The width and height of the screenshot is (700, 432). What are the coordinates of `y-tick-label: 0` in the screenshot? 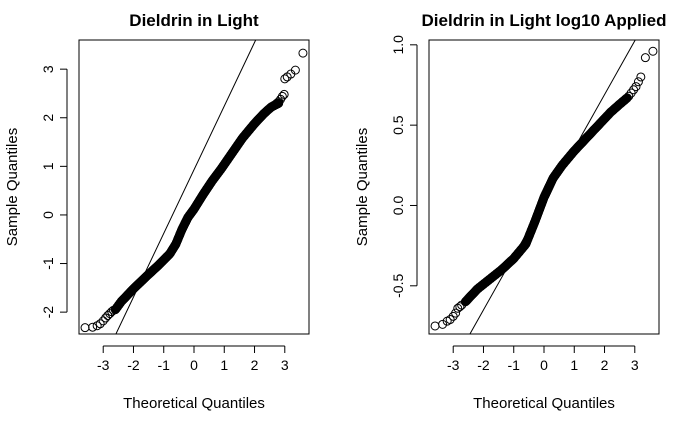 It's located at (48, 215).